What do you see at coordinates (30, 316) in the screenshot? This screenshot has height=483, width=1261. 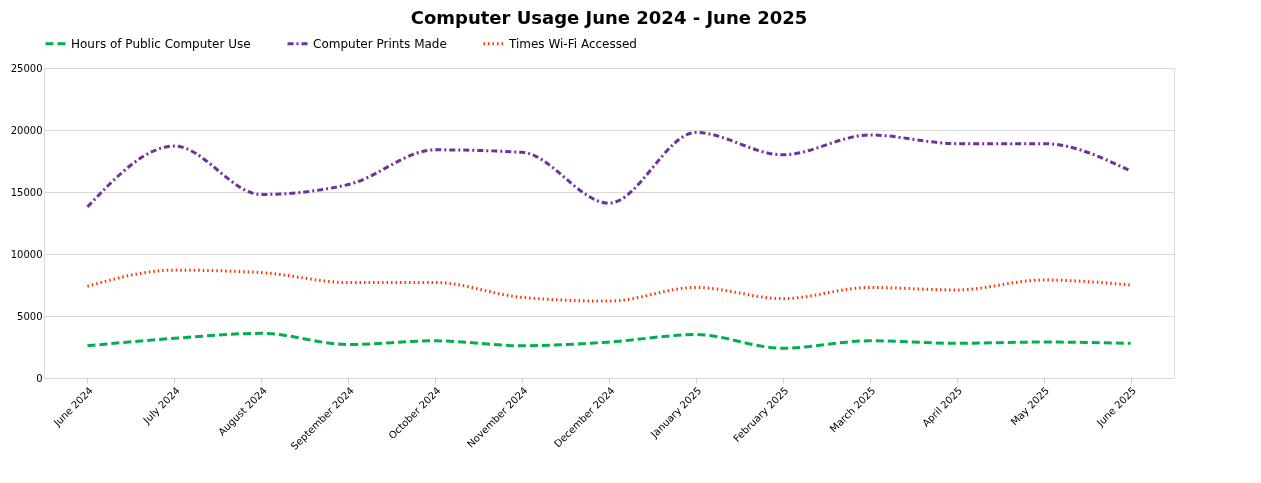 I see `y-tick-label: 5000` at bounding box center [30, 316].